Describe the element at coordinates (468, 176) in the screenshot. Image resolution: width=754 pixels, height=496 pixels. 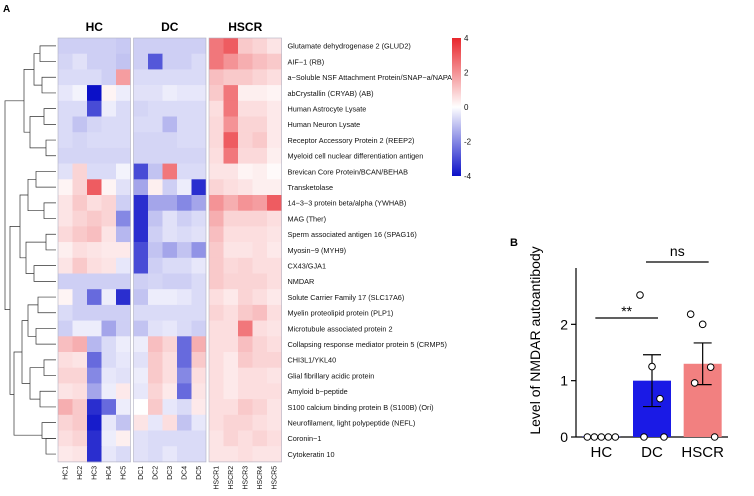
I see `colorbar-tick-label: -4` at that location.